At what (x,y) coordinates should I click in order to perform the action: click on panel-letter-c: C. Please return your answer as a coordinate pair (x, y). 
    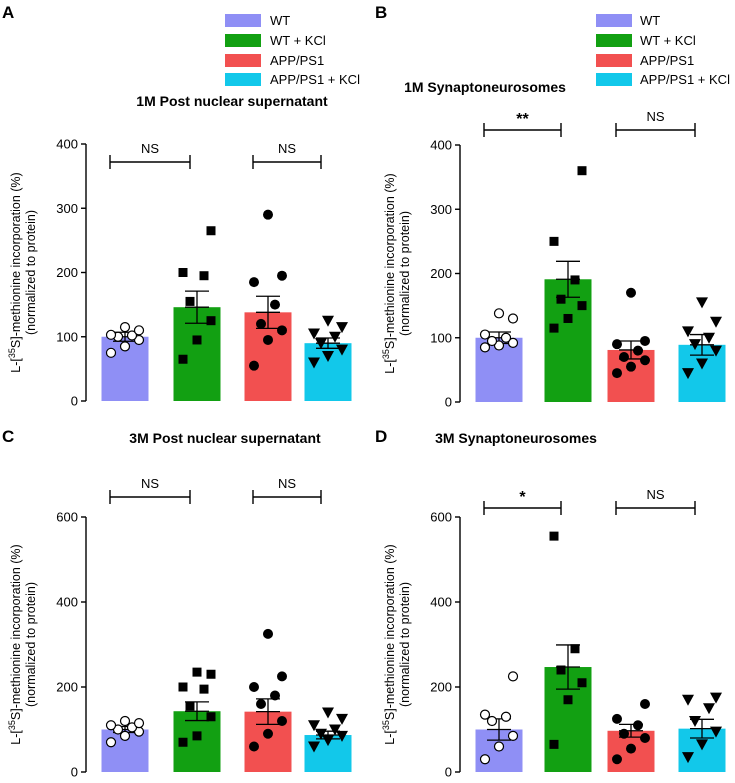
    Looking at the image, I should click on (8, 436).